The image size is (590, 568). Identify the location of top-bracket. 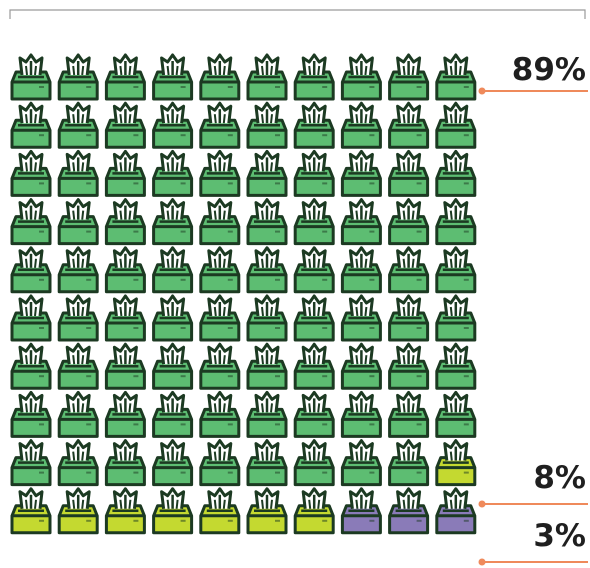
(297, 14).